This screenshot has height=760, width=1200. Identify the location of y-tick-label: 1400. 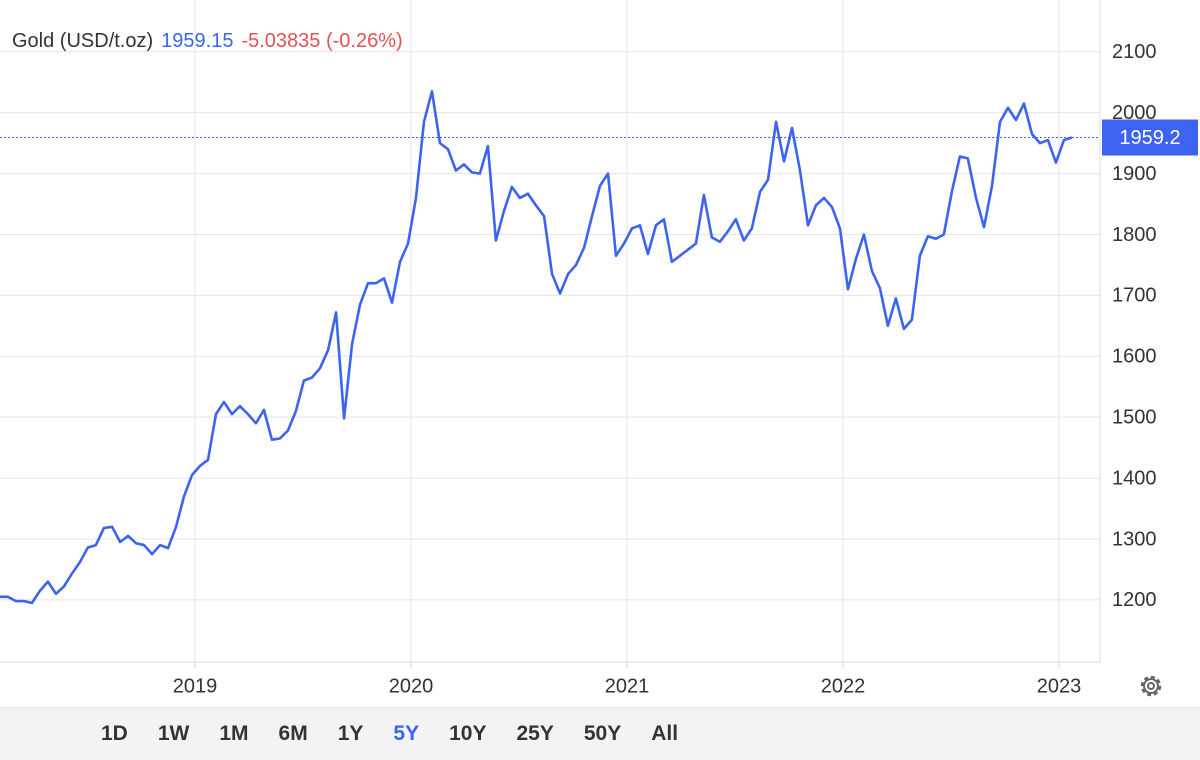
(1134, 478).